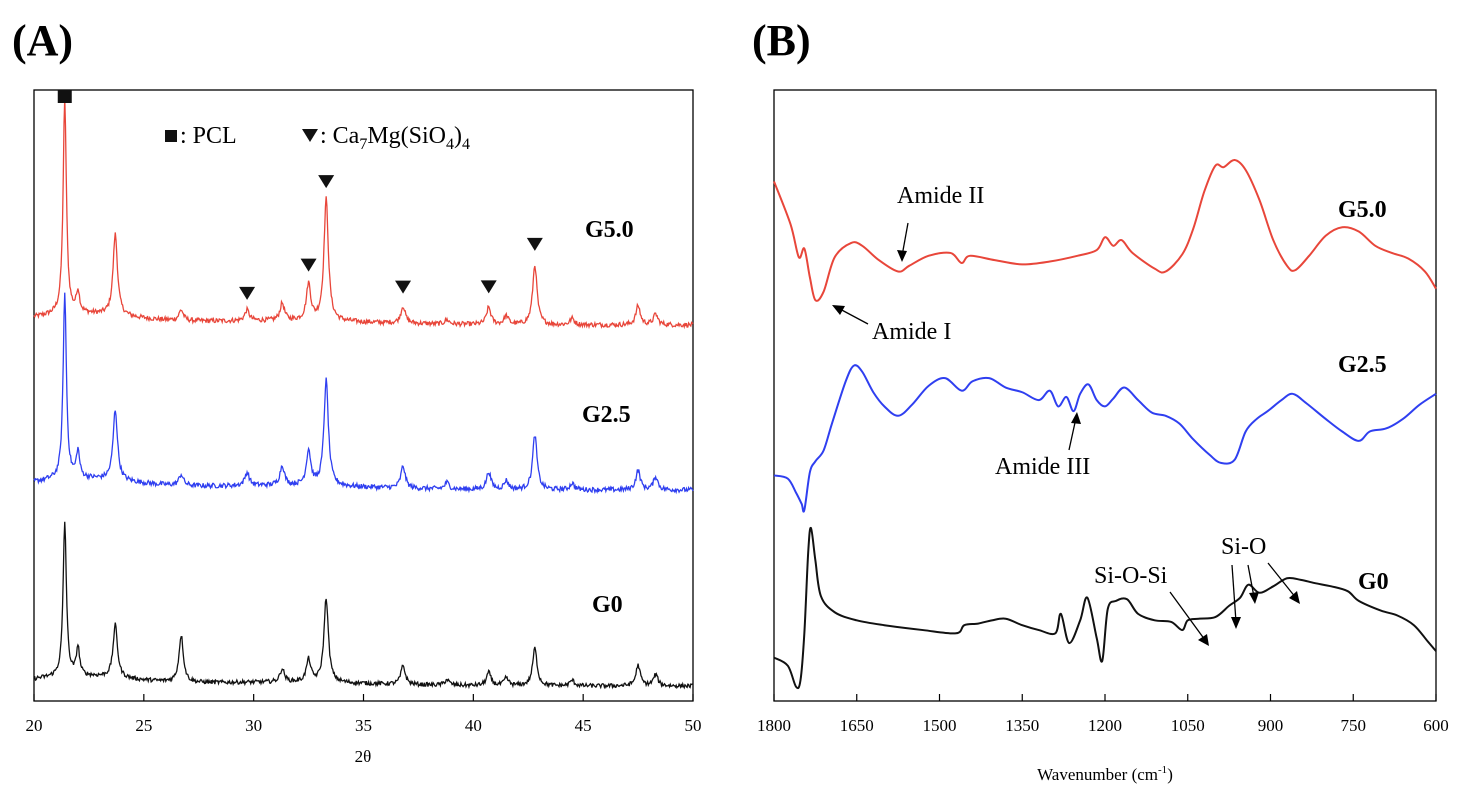 The image size is (1465, 798). I want to click on xrd-x-tick-label: 40, so click(473, 725).